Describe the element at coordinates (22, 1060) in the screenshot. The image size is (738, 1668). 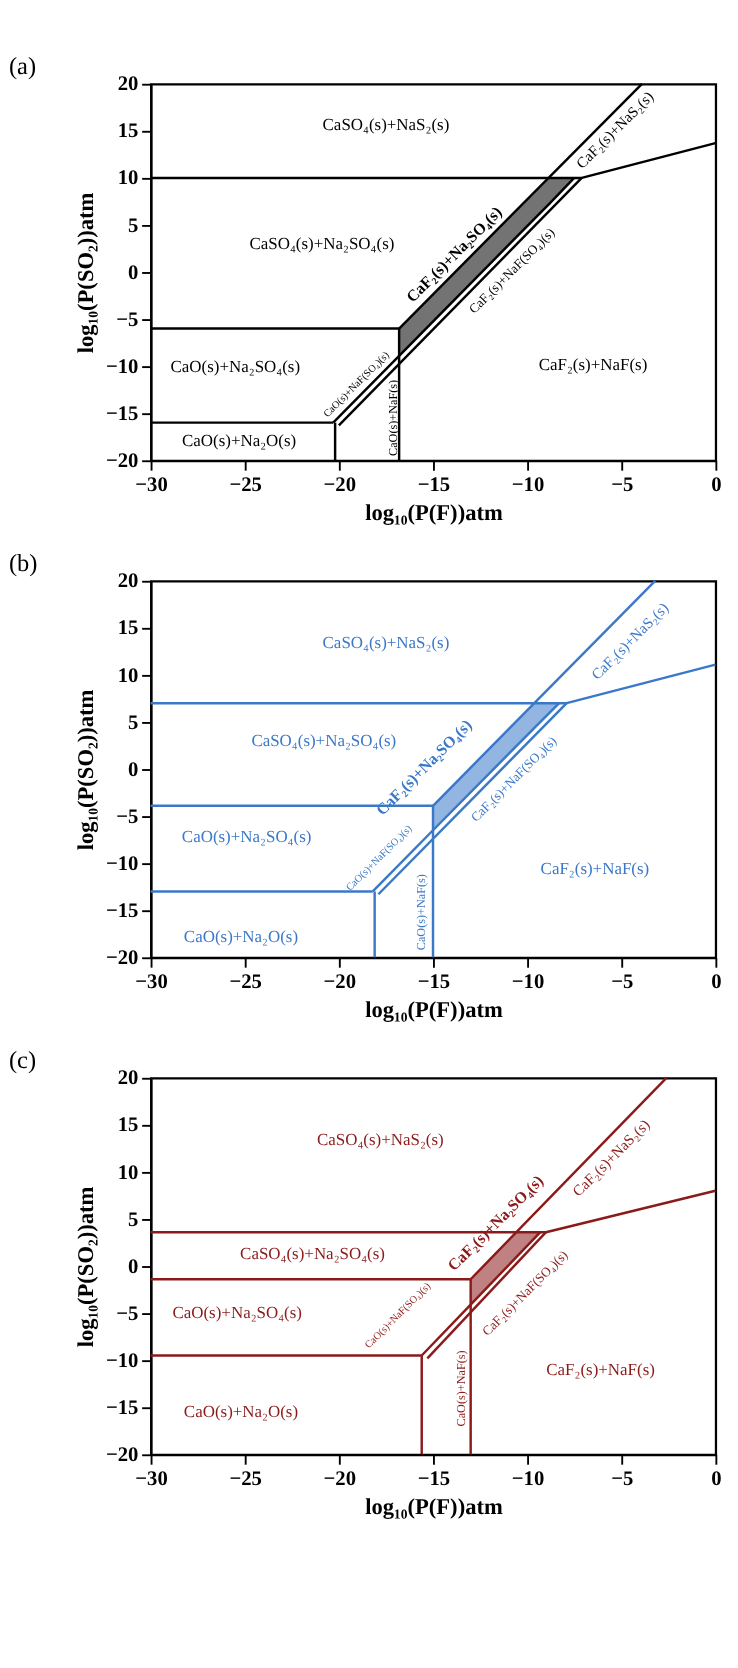
I see `chart-title: (c)` at that location.